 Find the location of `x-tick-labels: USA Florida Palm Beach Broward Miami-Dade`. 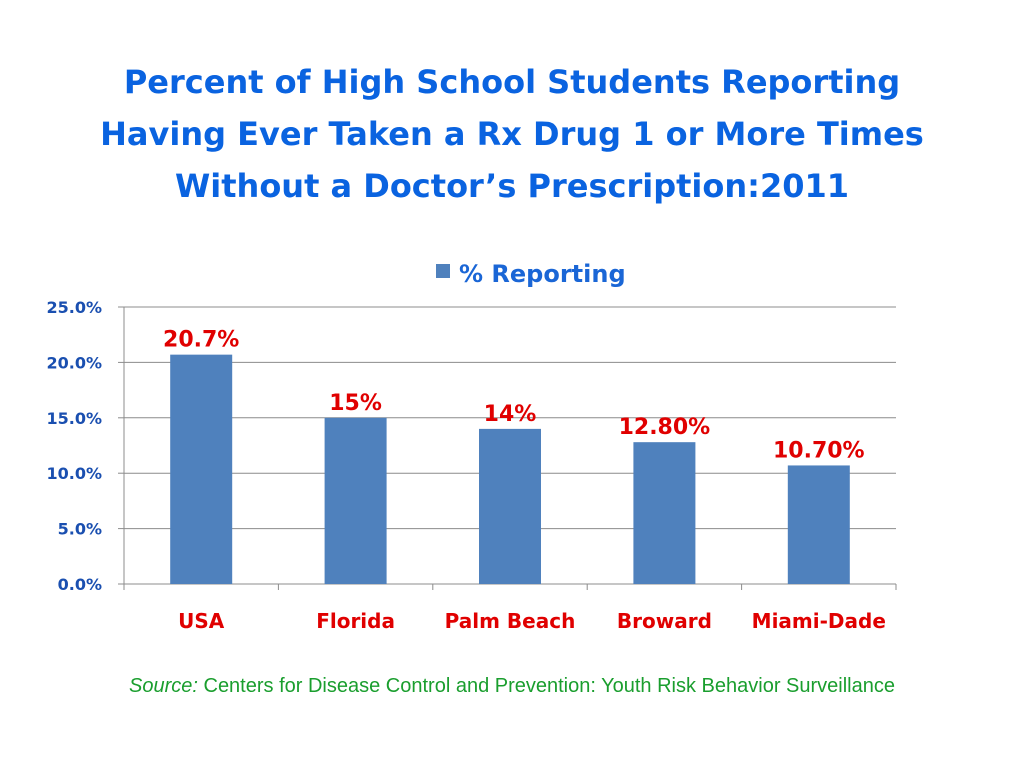

x-tick-labels: USA Florida Palm Beach Broward Miami-Dade is located at coordinates (532, 621).